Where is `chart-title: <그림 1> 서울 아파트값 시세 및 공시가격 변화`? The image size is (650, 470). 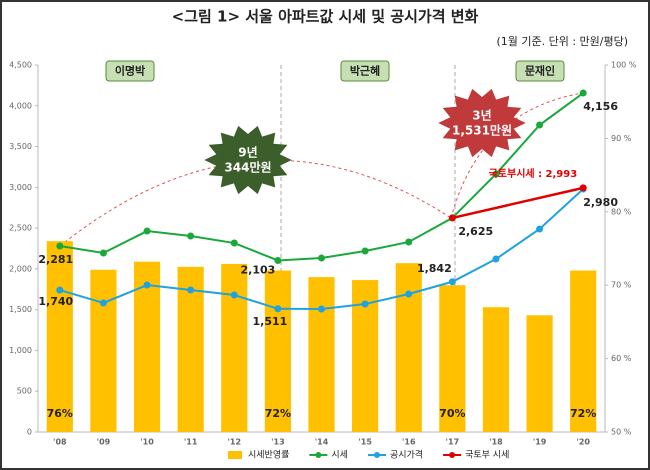 chart-title: <그림 1> 서울 아파트값 시세 및 공시가격 변화 is located at coordinates (325, 17).